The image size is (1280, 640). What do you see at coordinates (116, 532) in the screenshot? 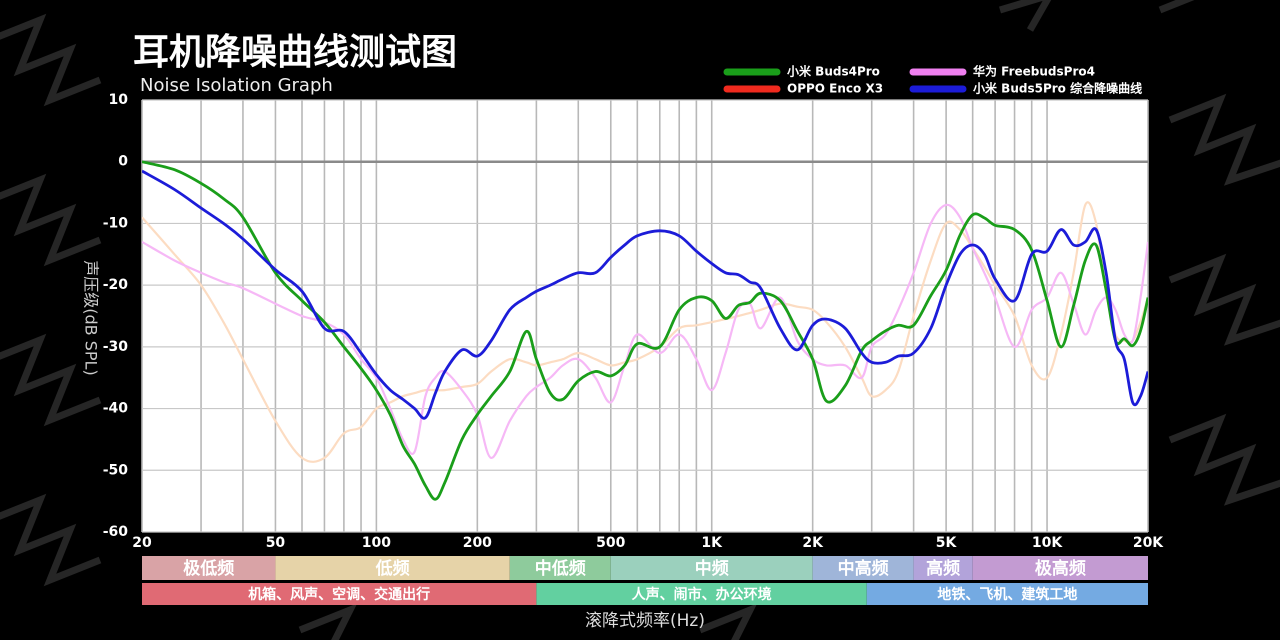
I see `y-tick-label: -60` at bounding box center [116, 532].